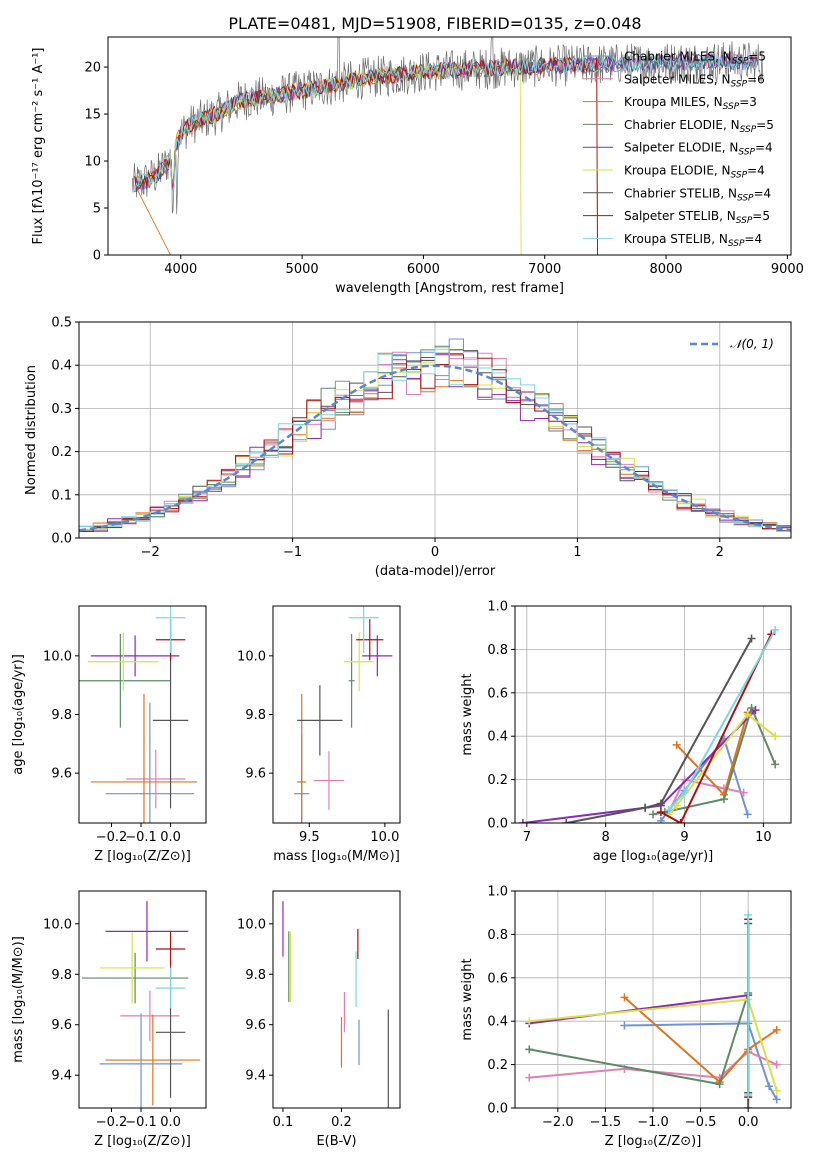  I want to click on y-tick-label: 0.1, so click(61, 495).